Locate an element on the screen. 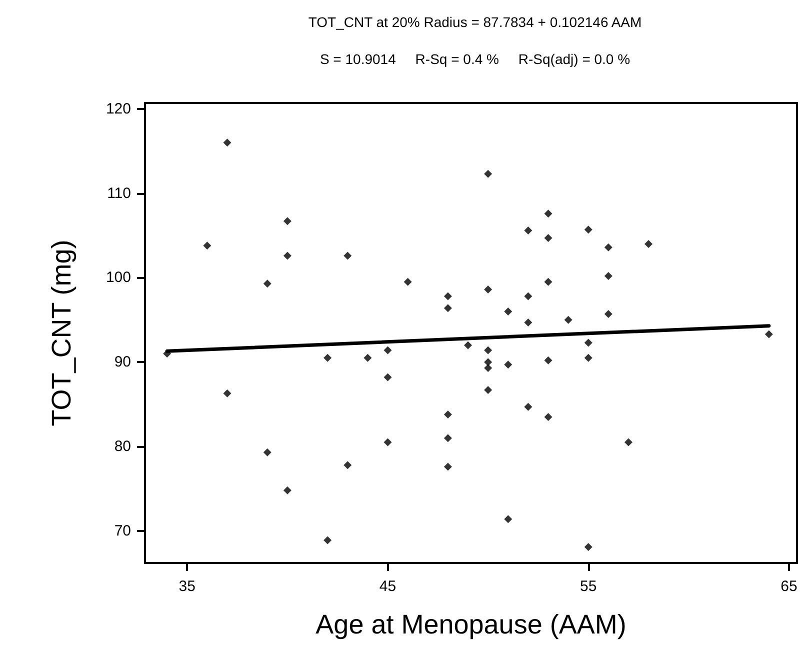 This screenshot has height=649, width=801. x-tick-label: 45 is located at coordinates (387, 586).